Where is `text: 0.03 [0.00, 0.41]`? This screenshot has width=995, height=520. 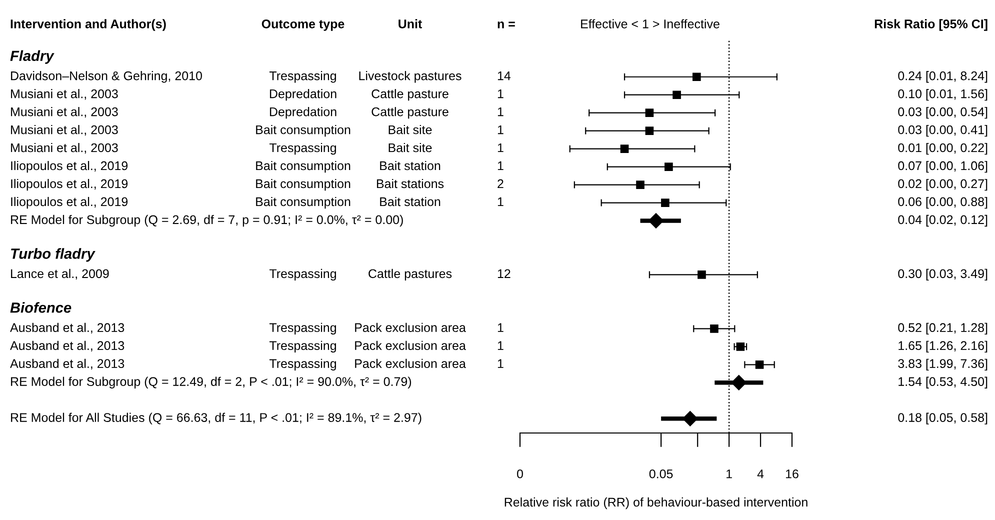 text: 0.03 [0.00, 0.41] is located at coordinates (943, 131).